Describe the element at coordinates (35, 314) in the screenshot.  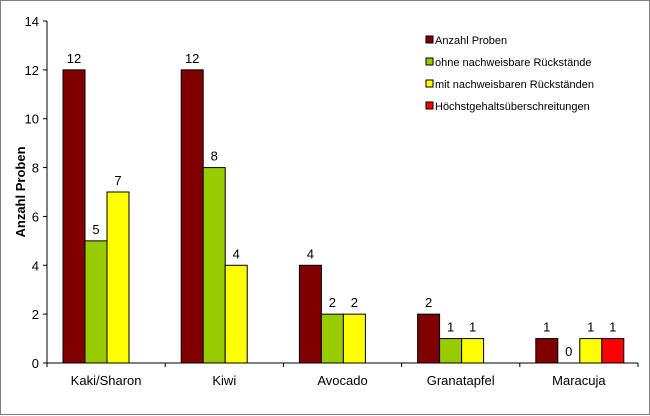
I see `y-tick-label: 2` at that location.